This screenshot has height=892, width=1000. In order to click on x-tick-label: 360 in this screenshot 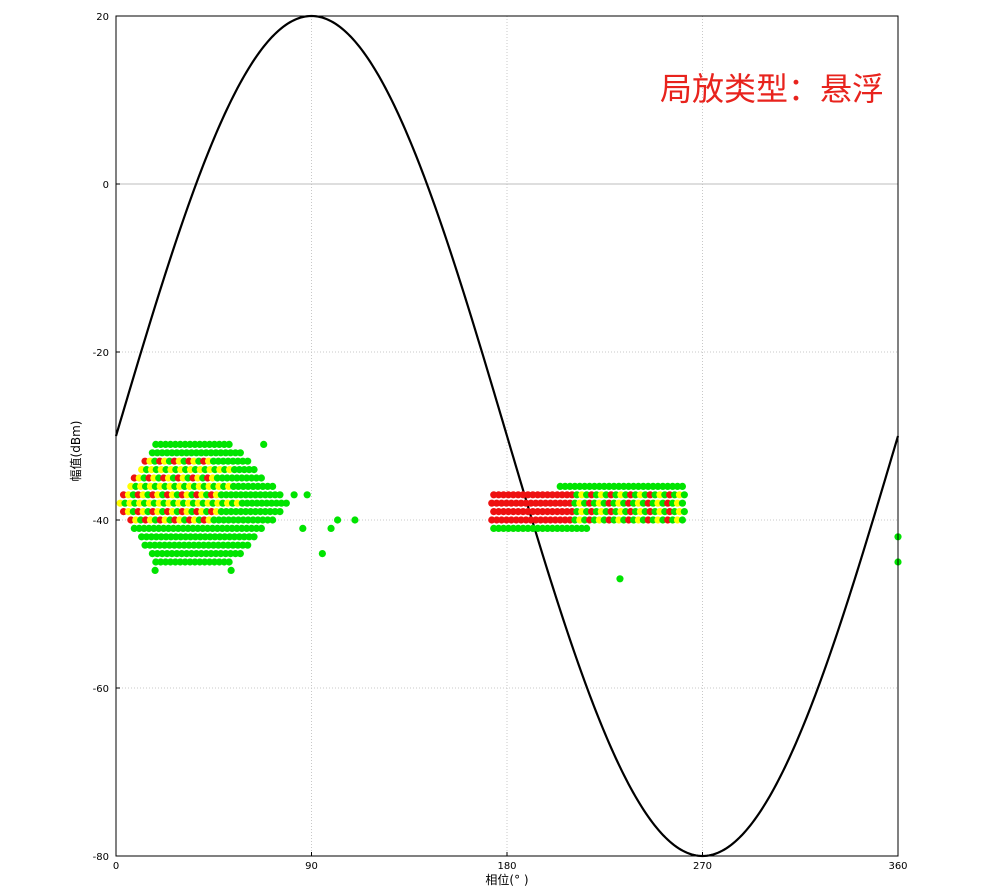, I will do `click(897, 866)`.